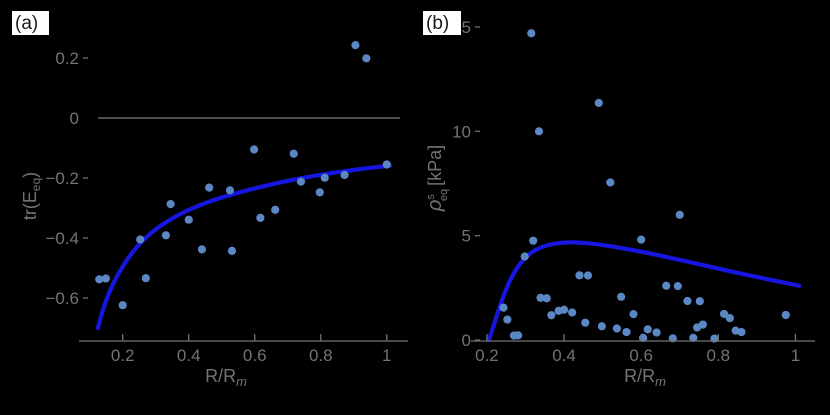 This screenshot has height=415, width=830. I want to click on x-tick-label: 0.6, so click(641, 355).